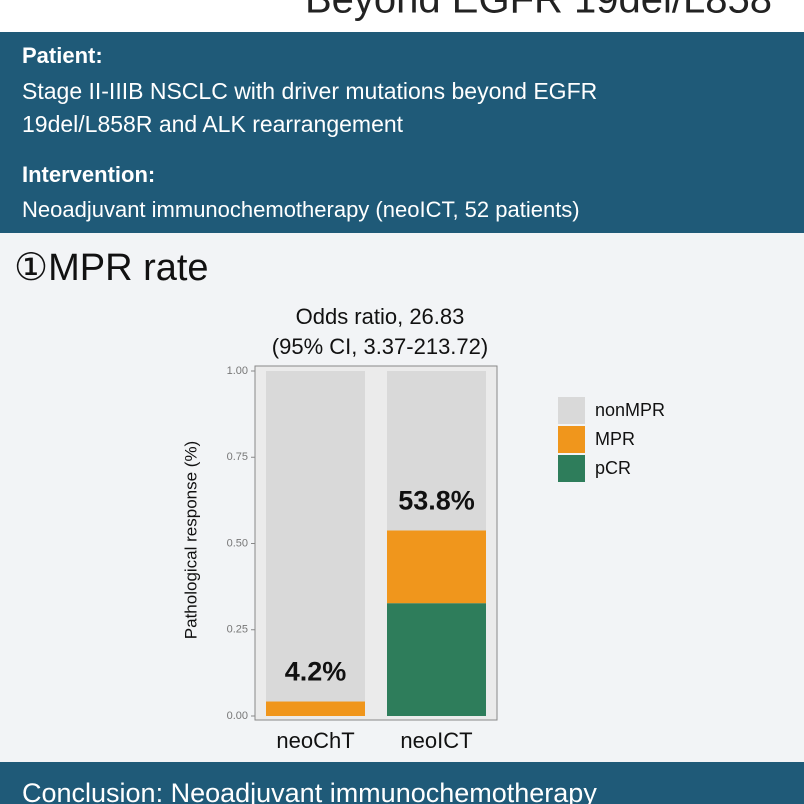 This screenshot has height=804, width=804. I want to click on title-band, so click(402, 16).